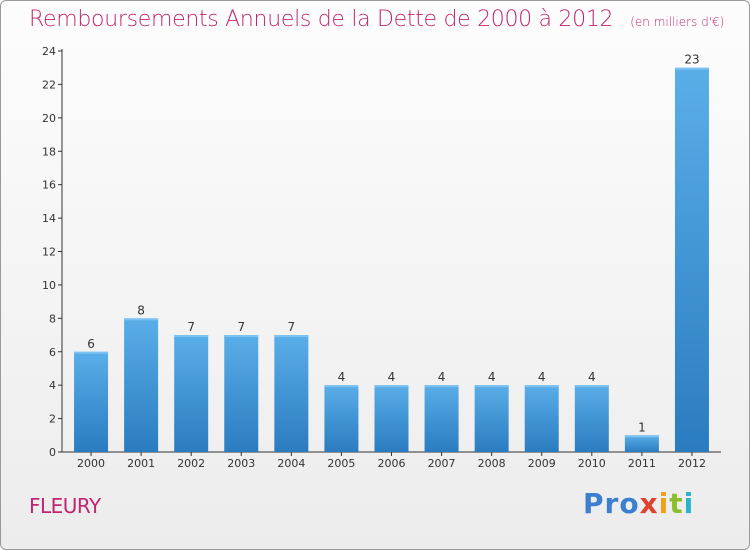 The height and width of the screenshot is (550, 750). What do you see at coordinates (677, 22) in the screenshot?
I see `chart-unit-label: (en milliers d'€)` at bounding box center [677, 22].